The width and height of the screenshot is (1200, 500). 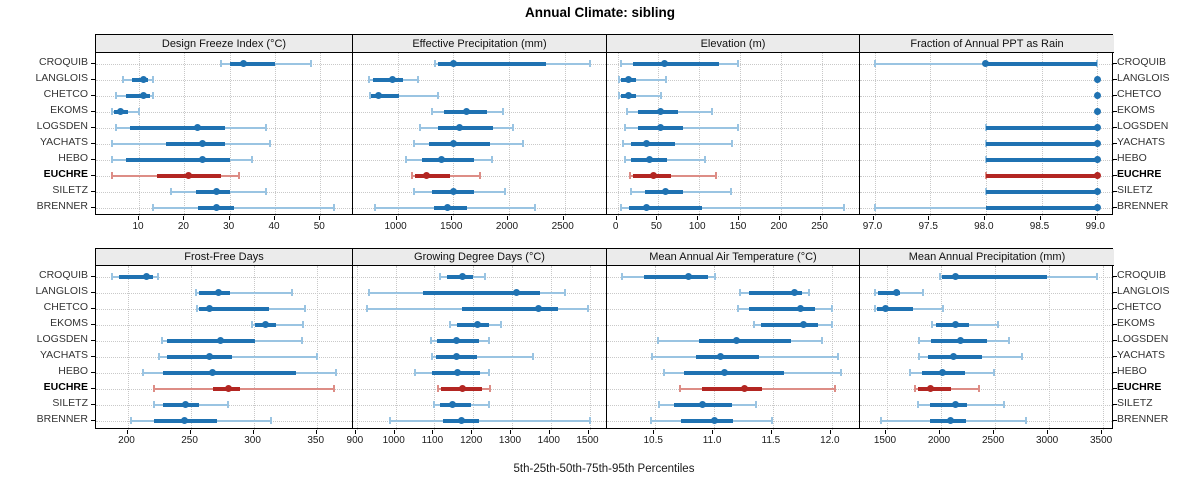 What do you see at coordinates (604, 469) in the screenshot?
I see `x-axis-caption: 5th-25th-50th-75th-95th Percentiles` at bounding box center [604, 469].